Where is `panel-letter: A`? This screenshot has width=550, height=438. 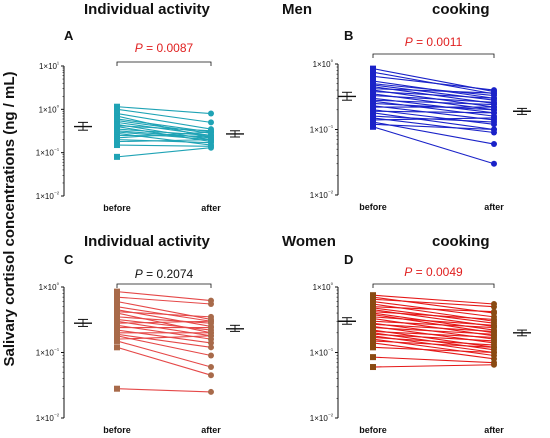
panel-letter: A is located at coordinates (69, 35).